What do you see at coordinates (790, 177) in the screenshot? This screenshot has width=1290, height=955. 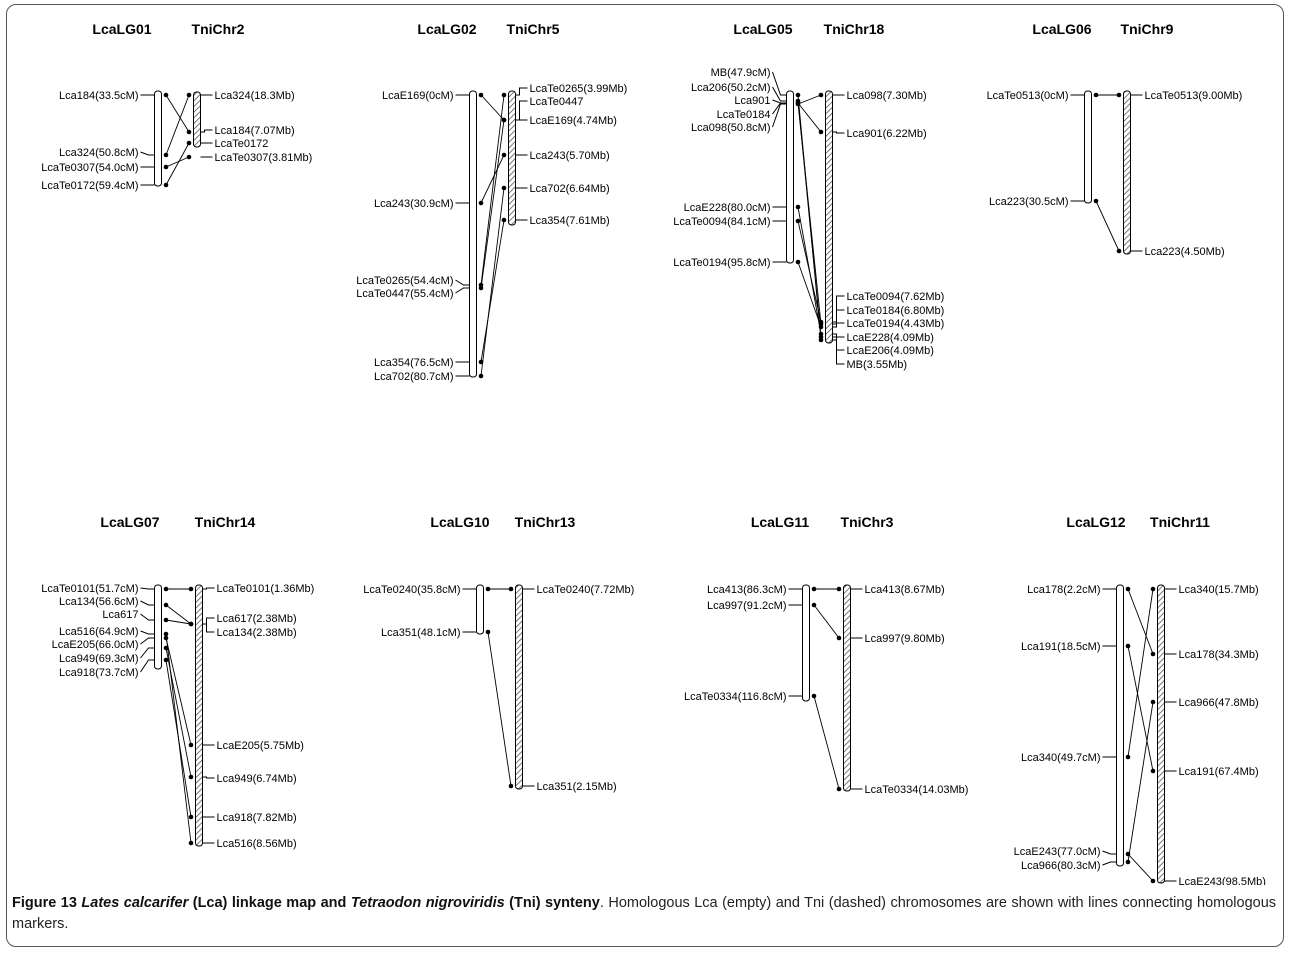 I see `block-2-lca-chromosome` at bounding box center [790, 177].